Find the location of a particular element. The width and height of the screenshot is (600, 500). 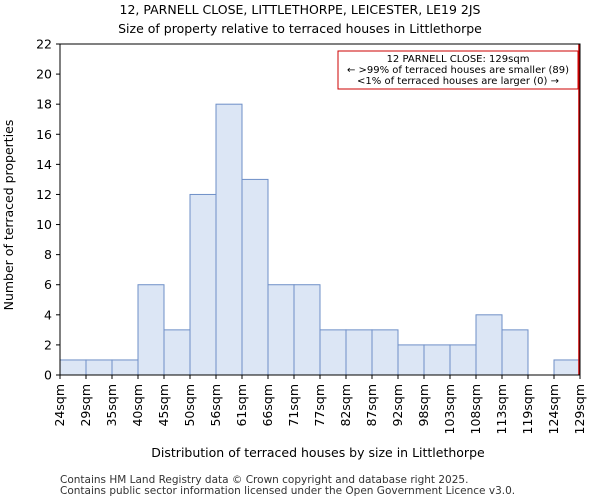

y-tick-label: 18 is located at coordinates (44, 104).